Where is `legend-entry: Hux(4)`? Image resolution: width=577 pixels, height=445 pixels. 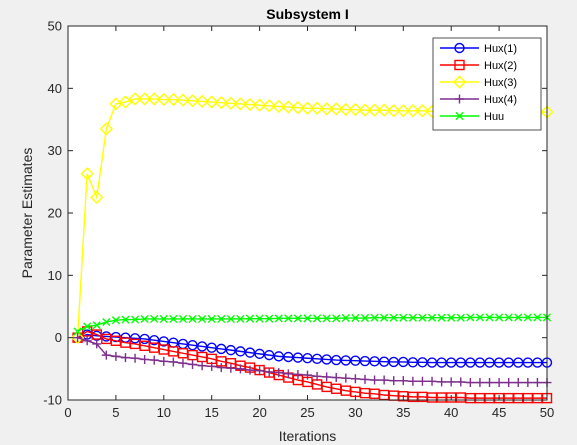
legend-entry: Hux(4) is located at coordinates (478, 100).